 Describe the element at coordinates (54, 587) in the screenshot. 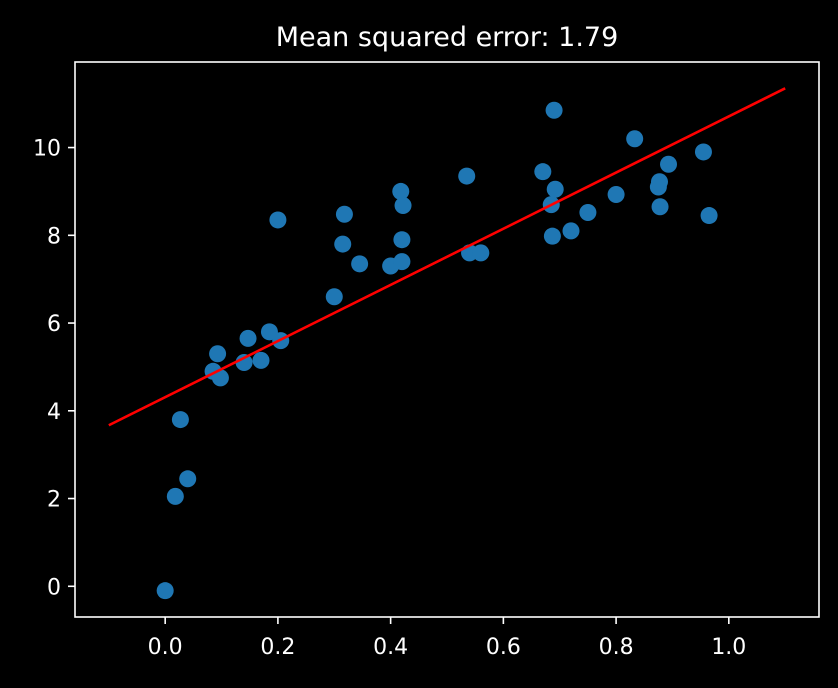

I see `y-tick-label: 0` at that location.